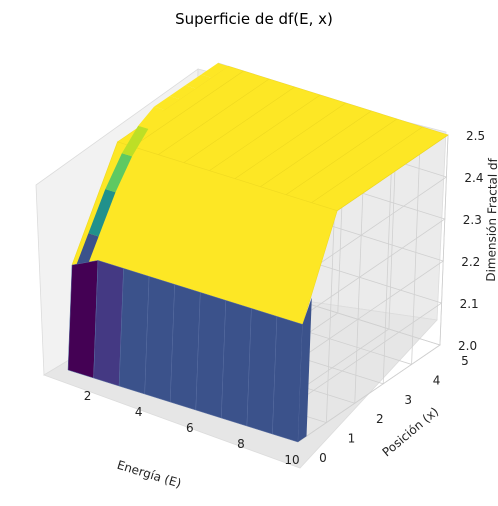 This screenshot has width=498, height=506. Describe the element at coordinates (380, 419) in the screenshot. I see `y-tick-label: 2` at that location.